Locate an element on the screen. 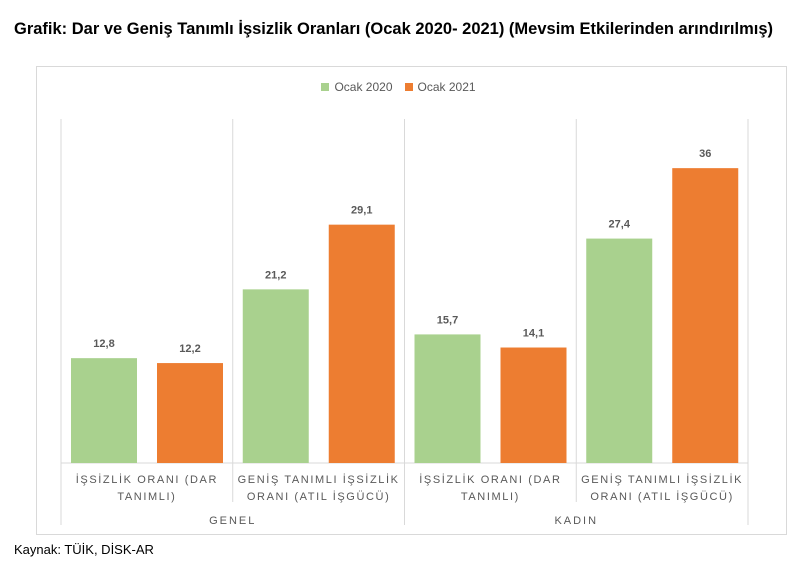 Image resolution: width=797 pixels, height=566 pixels. legend-label: Ocak 2021 is located at coordinates (446, 87).